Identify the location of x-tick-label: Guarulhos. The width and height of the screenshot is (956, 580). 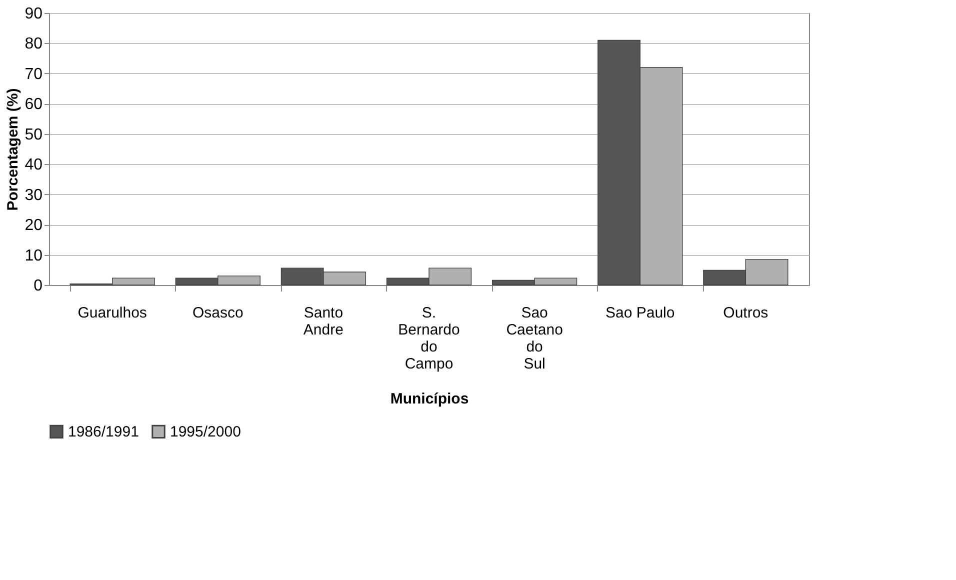
(112, 313).